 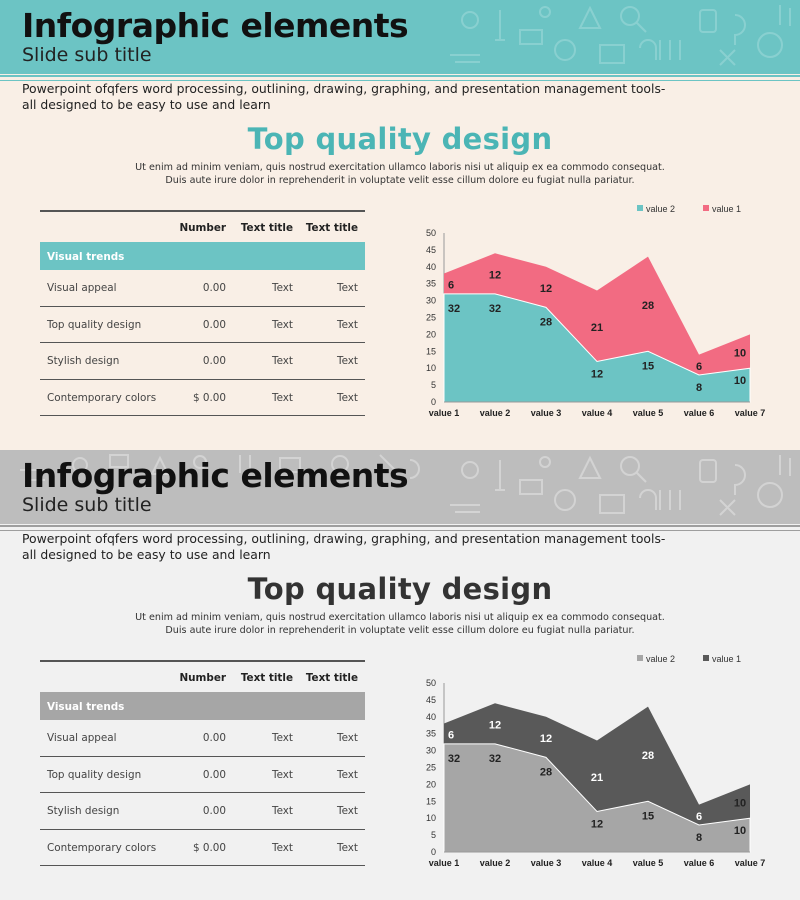 What do you see at coordinates (699, 838) in the screenshot?
I see `data-label-value-2: 8` at bounding box center [699, 838].